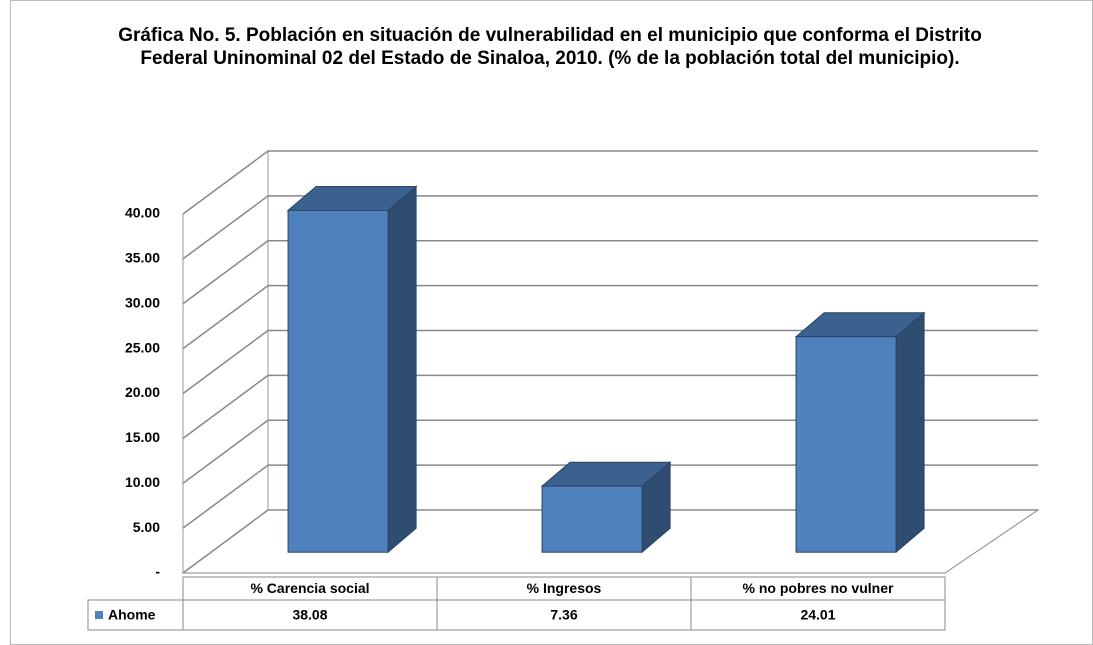 The width and height of the screenshot is (1093, 645). What do you see at coordinates (142, 258) in the screenshot?
I see `y-tick-label: 35.00` at bounding box center [142, 258].